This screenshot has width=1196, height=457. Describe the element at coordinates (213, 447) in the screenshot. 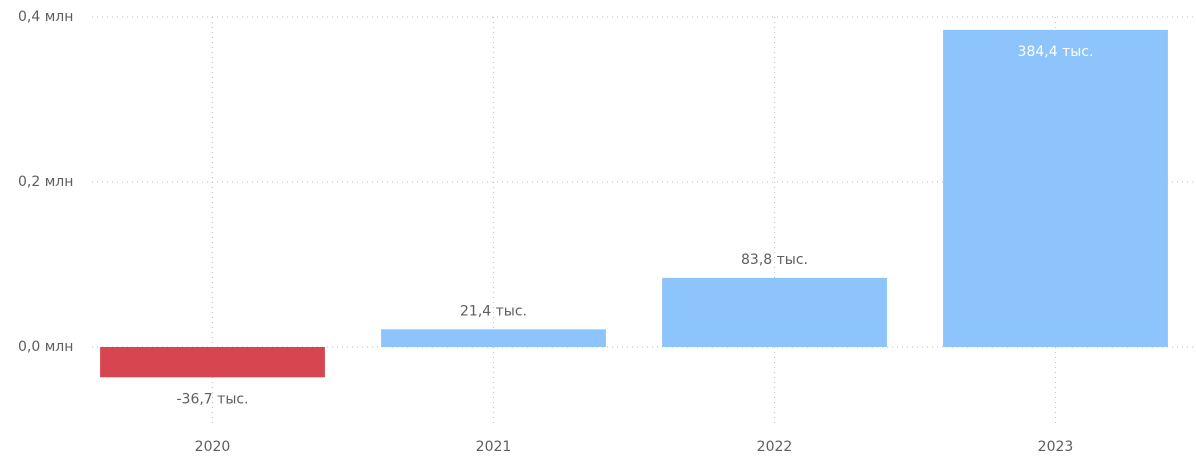

I see `x-tick-label: 2020` at that location.